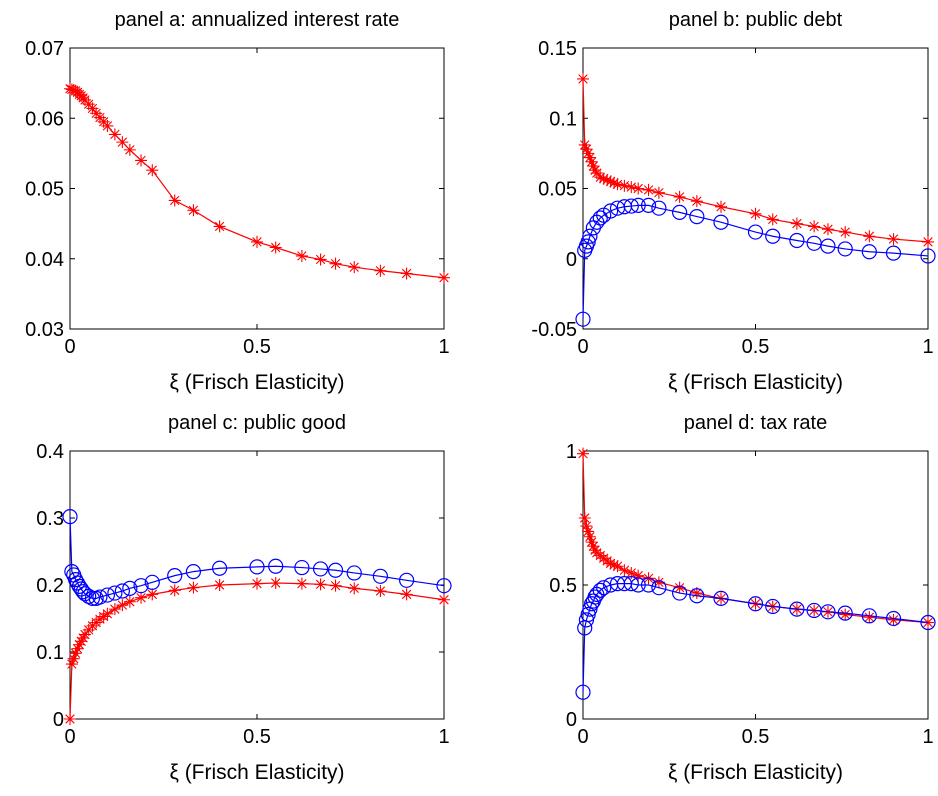  Describe the element at coordinates (582, 347) in the screenshot. I see `panel-b-xtick-label: 0` at that location.